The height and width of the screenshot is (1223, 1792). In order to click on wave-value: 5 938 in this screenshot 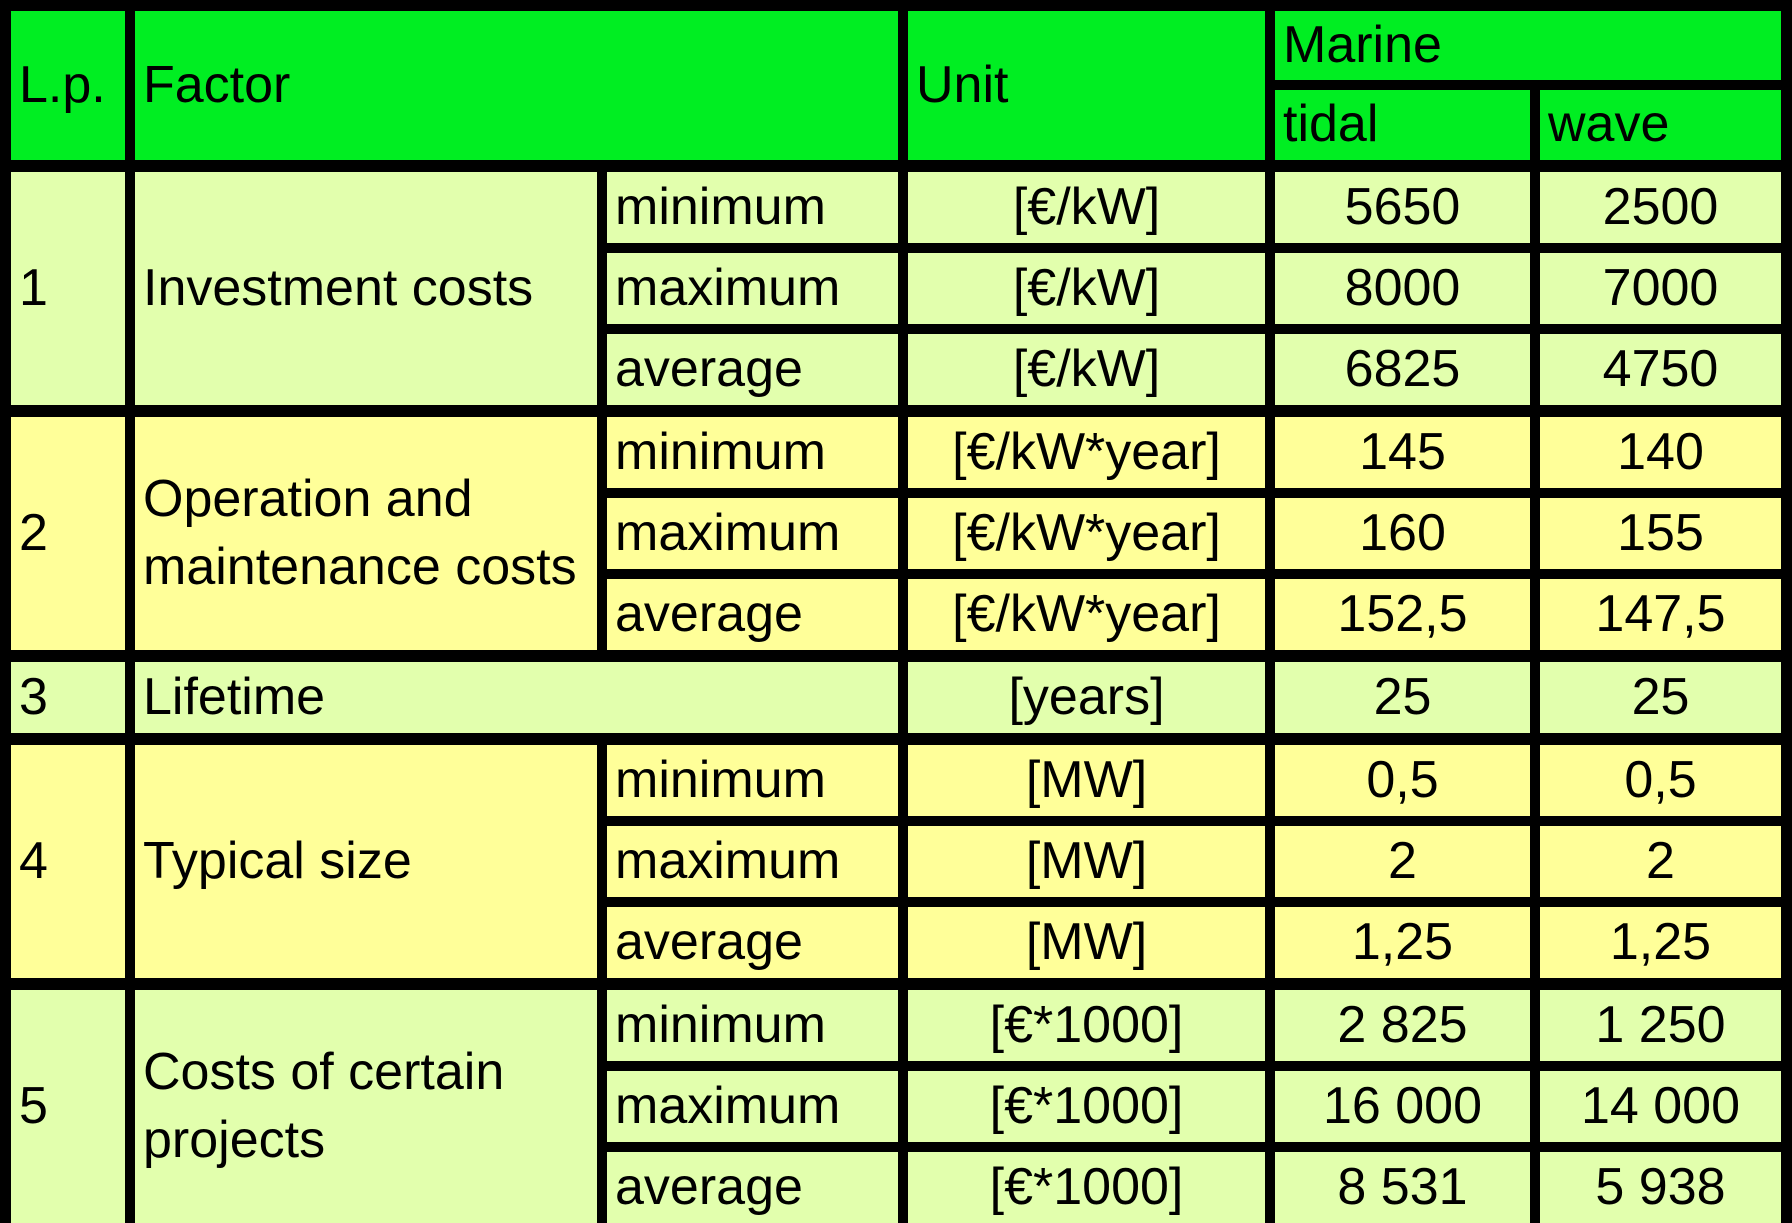, I will do `click(1660, 1187)`.